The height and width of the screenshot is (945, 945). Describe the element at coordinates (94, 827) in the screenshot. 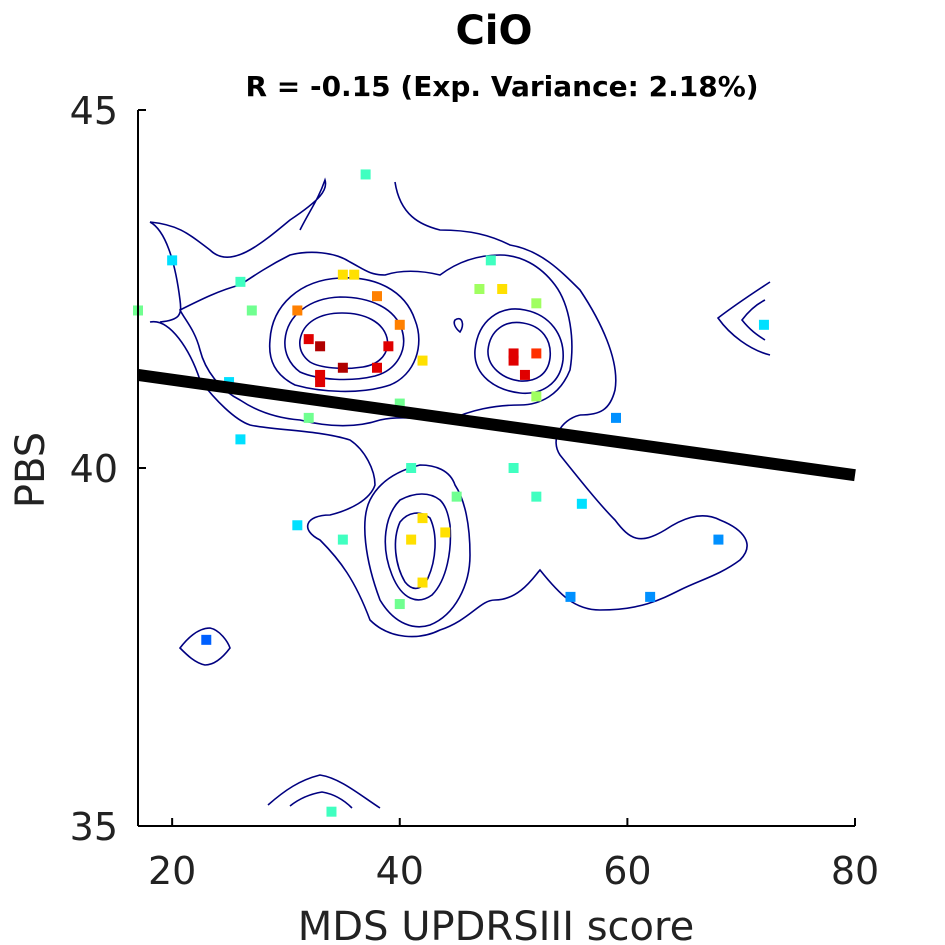

I see `y-tick-label: 35` at that location.